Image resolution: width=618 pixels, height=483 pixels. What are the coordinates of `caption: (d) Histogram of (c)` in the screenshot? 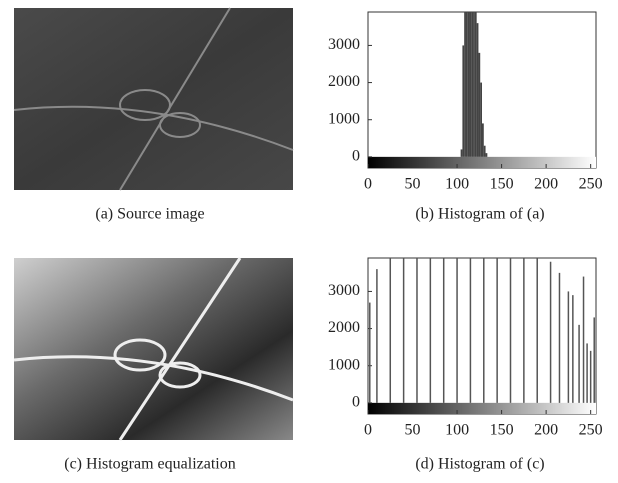 It's located at (479, 464).